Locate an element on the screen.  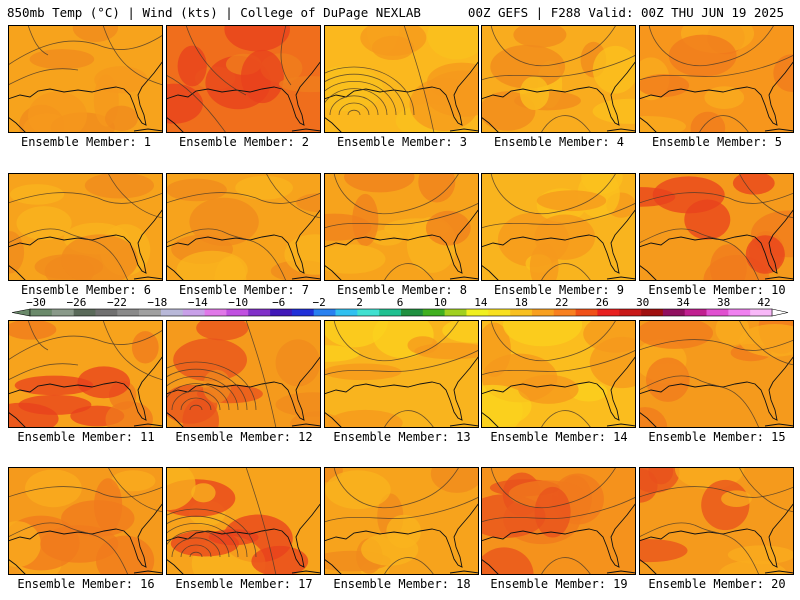
colorbar-tick-label: 26 is located at coordinates (602, 302).